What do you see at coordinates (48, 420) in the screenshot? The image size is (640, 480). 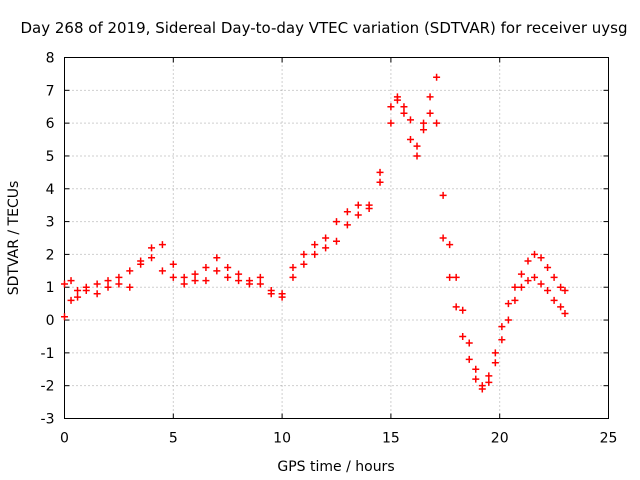 I see `y-tick-label: -3` at bounding box center [48, 420].